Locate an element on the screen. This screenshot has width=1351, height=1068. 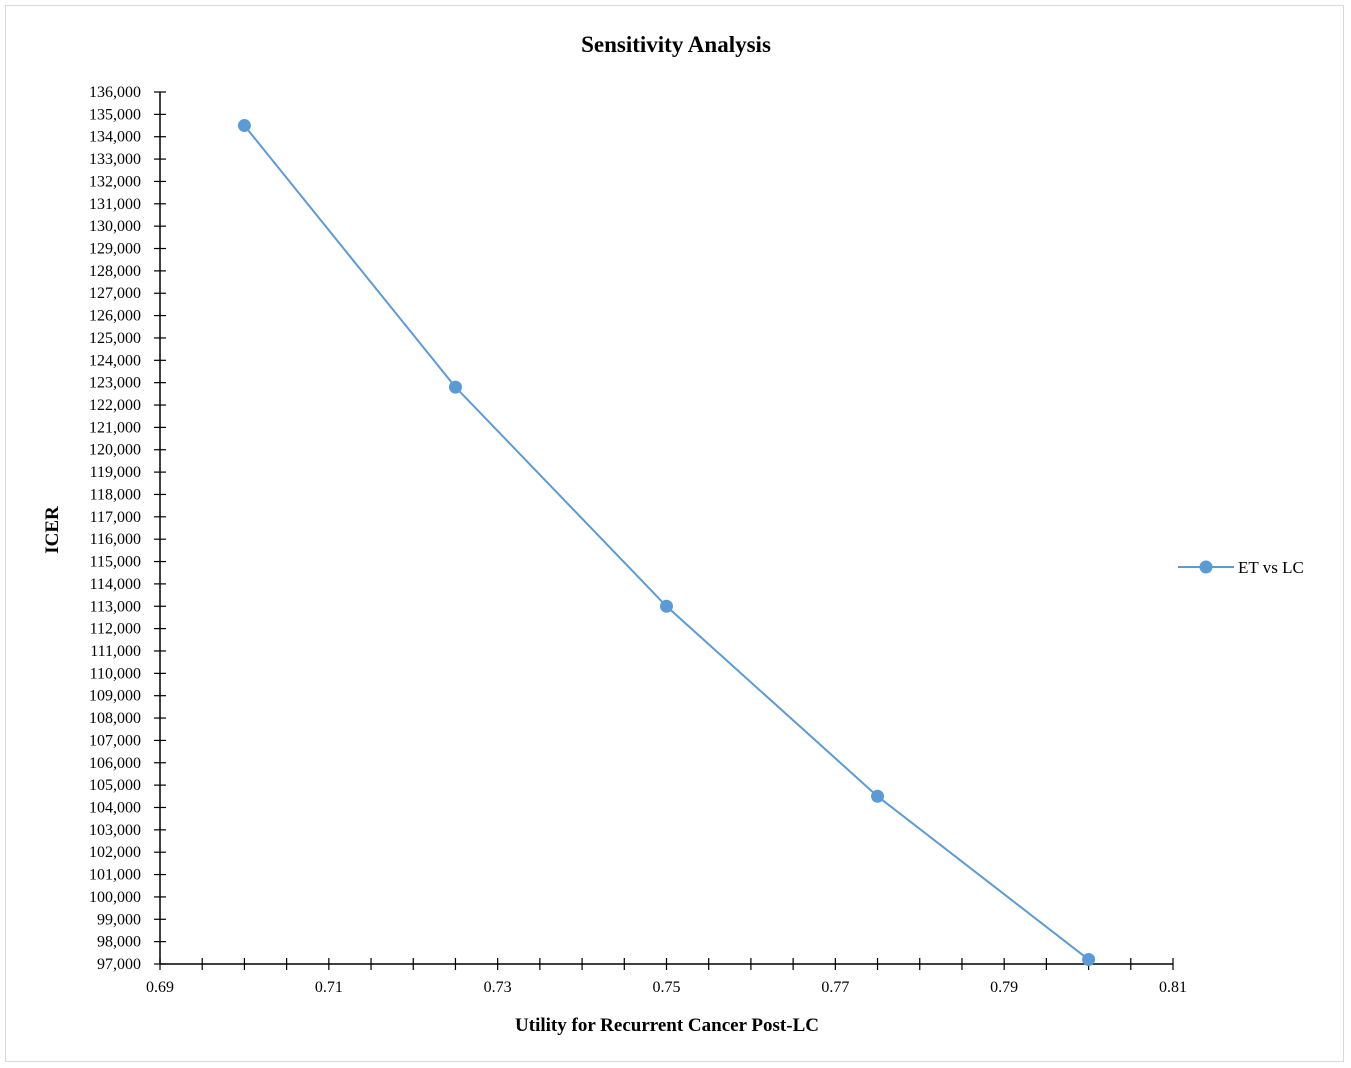
y-tick-label: 126,000 is located at coordinates (115, 316).